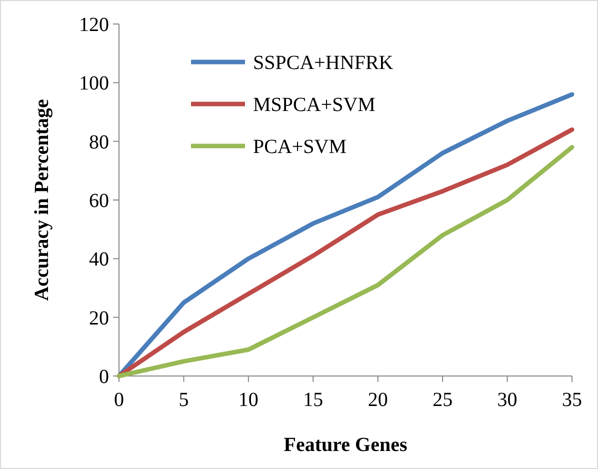 The height and width of the screenshot is (469, 598). I want to click on y-tick-label: 60, so click(99, 201).